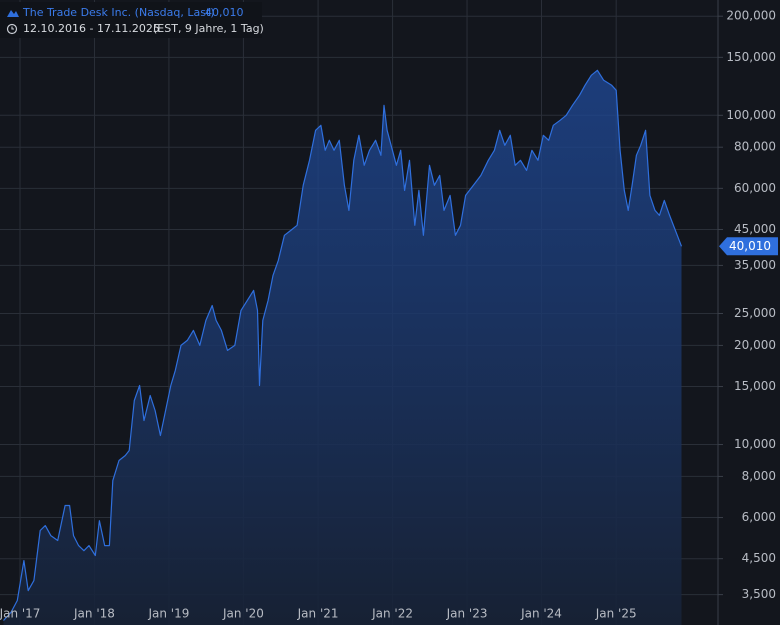 This screenshot has height=625, width=780. I want to click on x-tick-label: Jan '18, so click(94, 614).